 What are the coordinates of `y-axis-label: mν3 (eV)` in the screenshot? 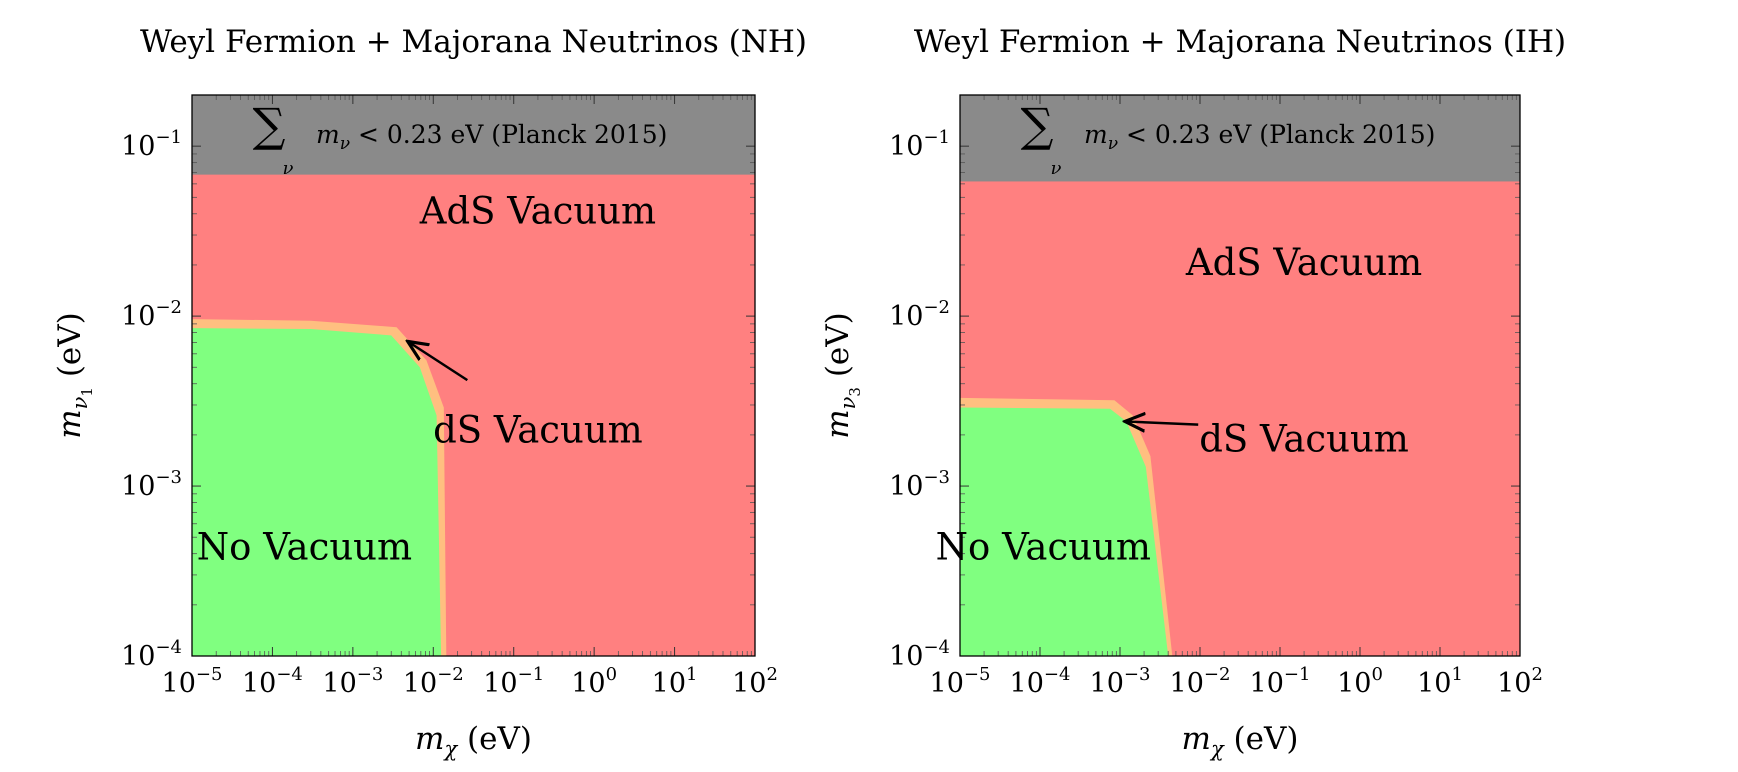 It's located at (842, 375).